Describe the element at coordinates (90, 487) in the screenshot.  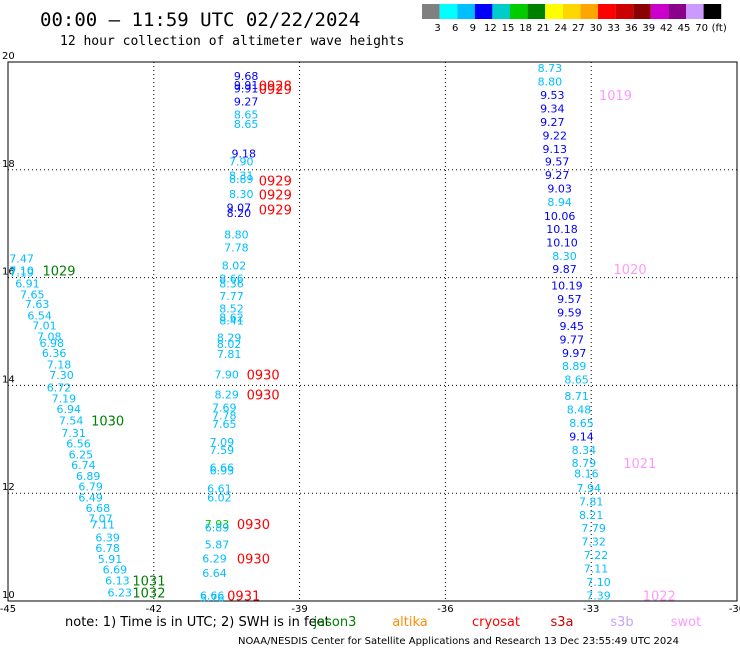
I see `swh-value: 6.79` at that location.